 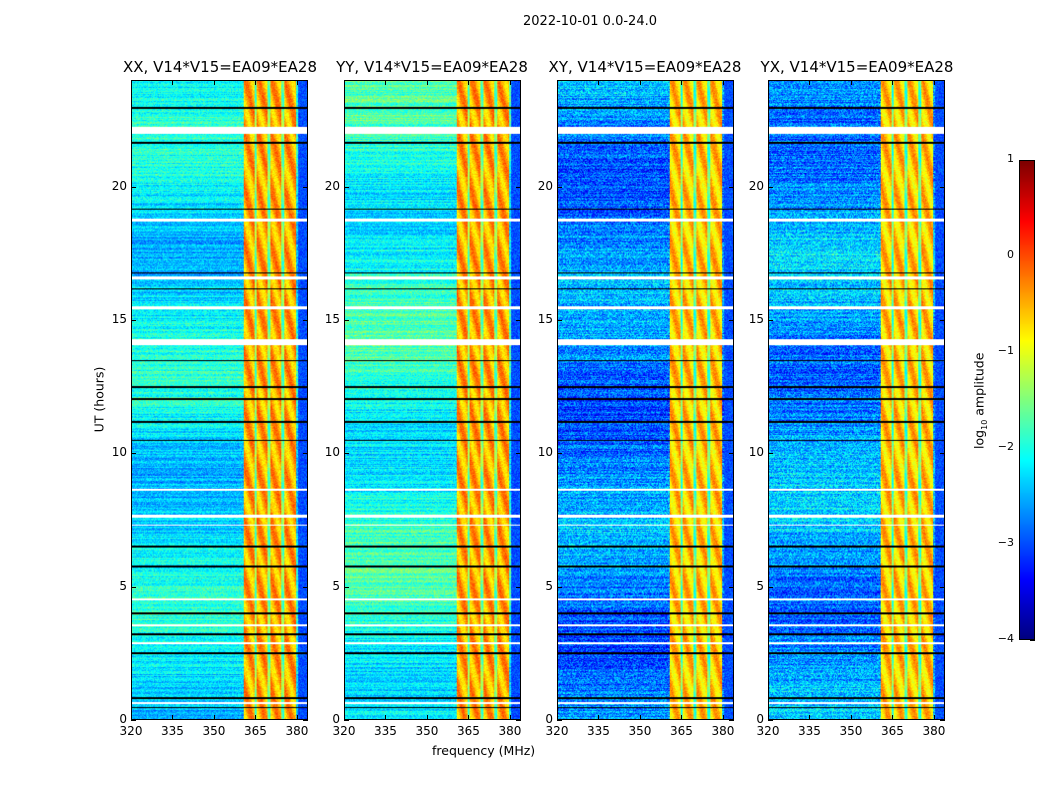 I want to click on colorbar-tick-label: −4, so click(x=1005, y=638).